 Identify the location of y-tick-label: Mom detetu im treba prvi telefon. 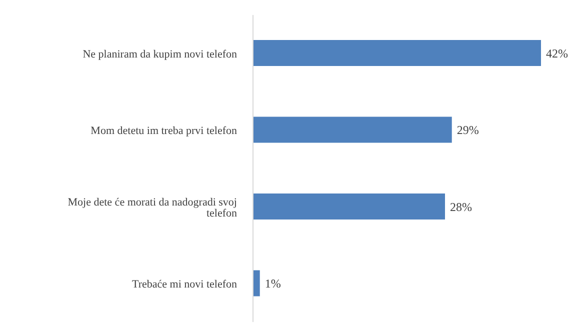
(164, 131).